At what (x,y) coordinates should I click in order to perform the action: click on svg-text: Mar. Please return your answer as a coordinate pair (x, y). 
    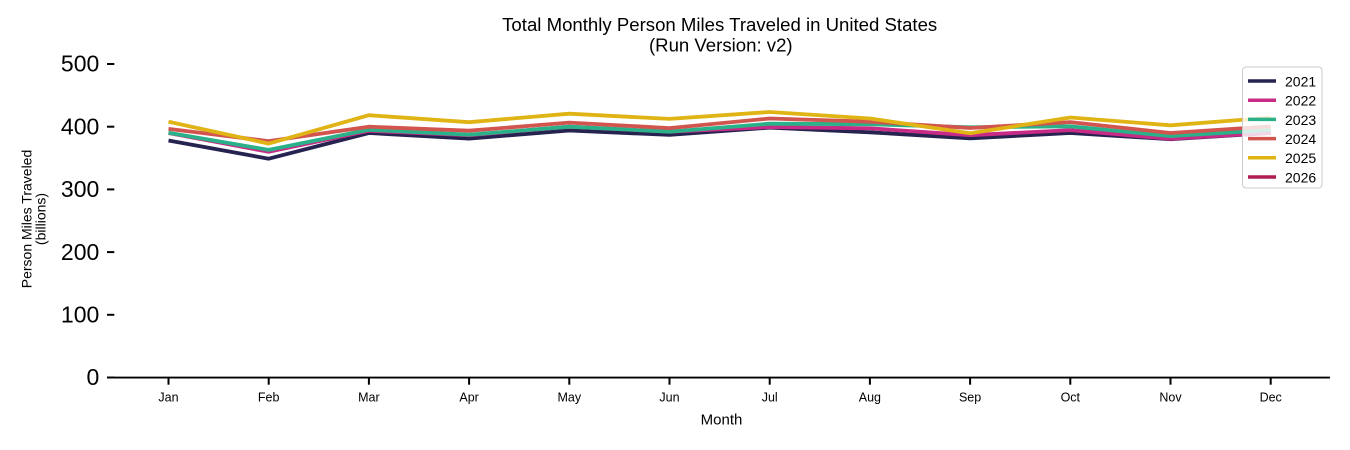
    Looking at the image, I should click on (369, 398).